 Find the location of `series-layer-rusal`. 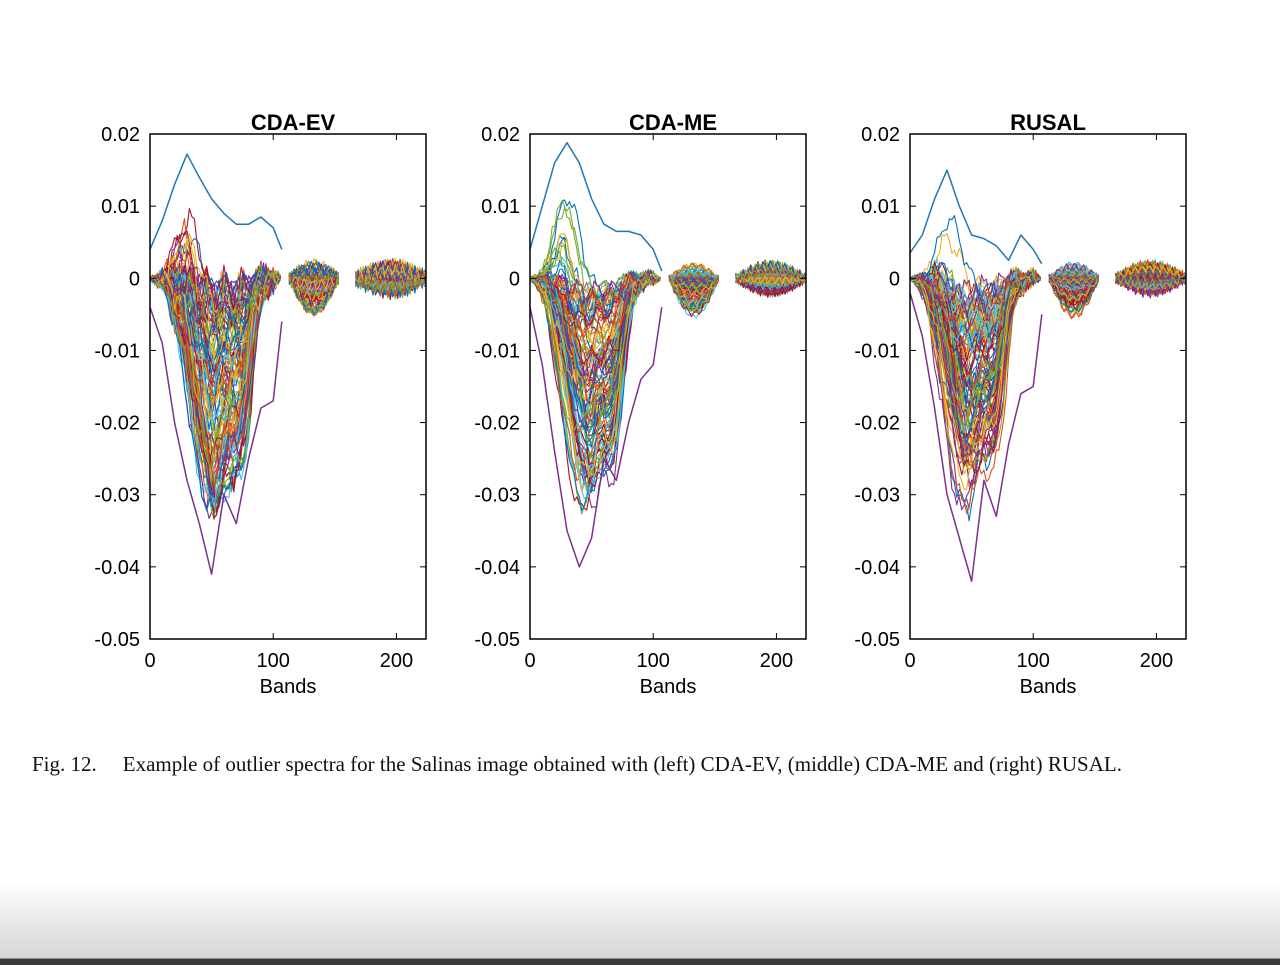

series-layer-rusal is located at coordinates (1048, 376).